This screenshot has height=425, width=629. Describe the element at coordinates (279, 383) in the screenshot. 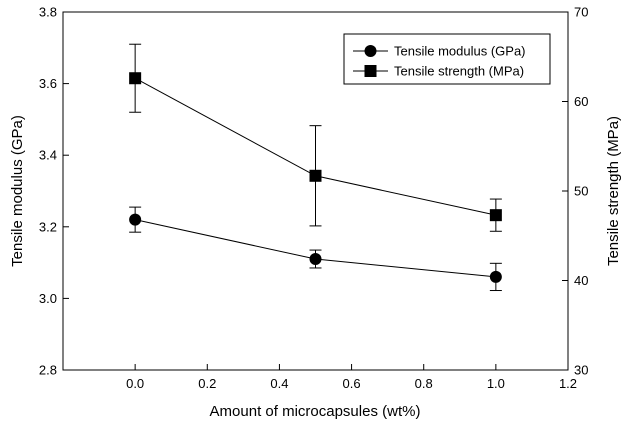

I see `x-tick-label: 0.4` at that location.